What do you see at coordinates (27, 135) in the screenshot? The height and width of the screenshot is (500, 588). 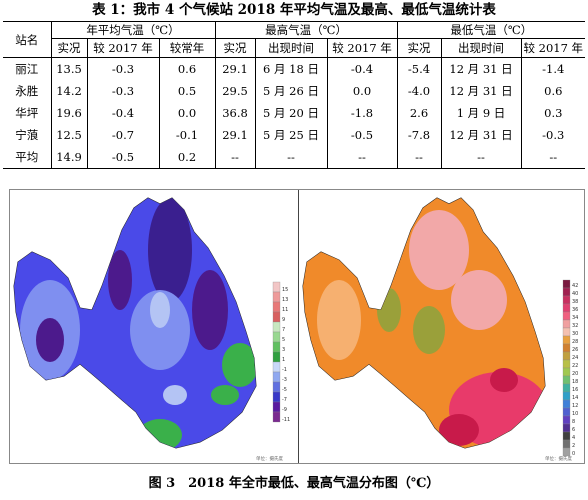 I see `station-name: 宁蒗` at bounding box center [27, 135].